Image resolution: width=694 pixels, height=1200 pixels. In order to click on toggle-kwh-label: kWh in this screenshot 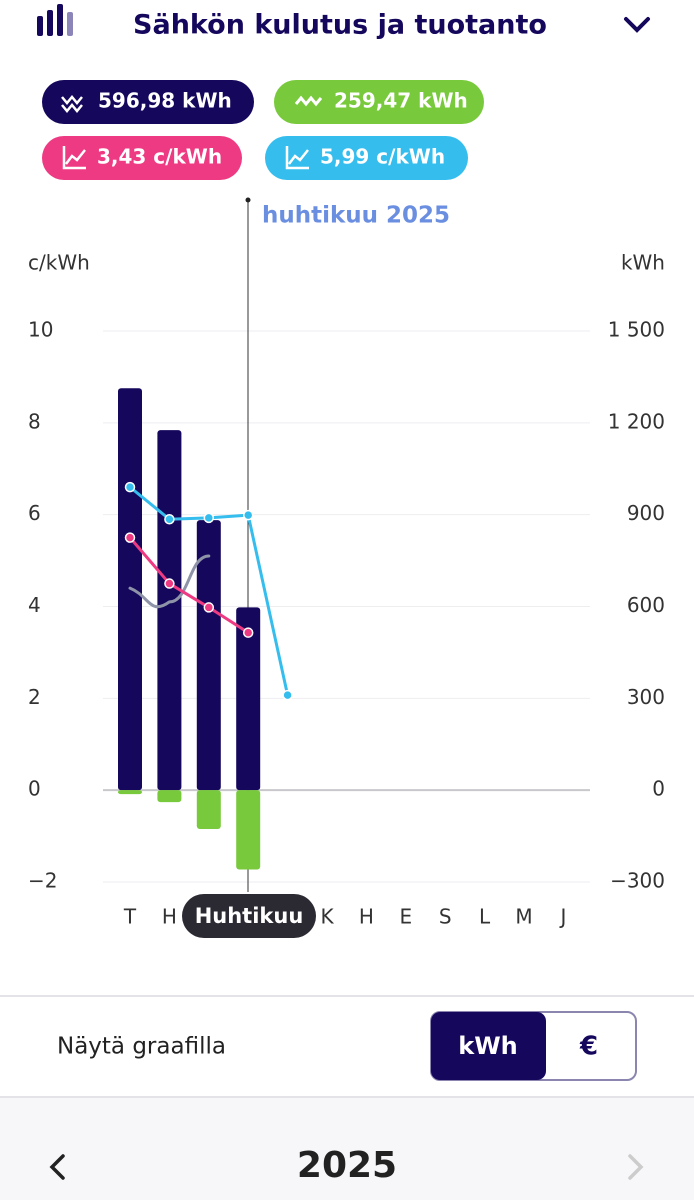, I will do `click(488, 1046)`.